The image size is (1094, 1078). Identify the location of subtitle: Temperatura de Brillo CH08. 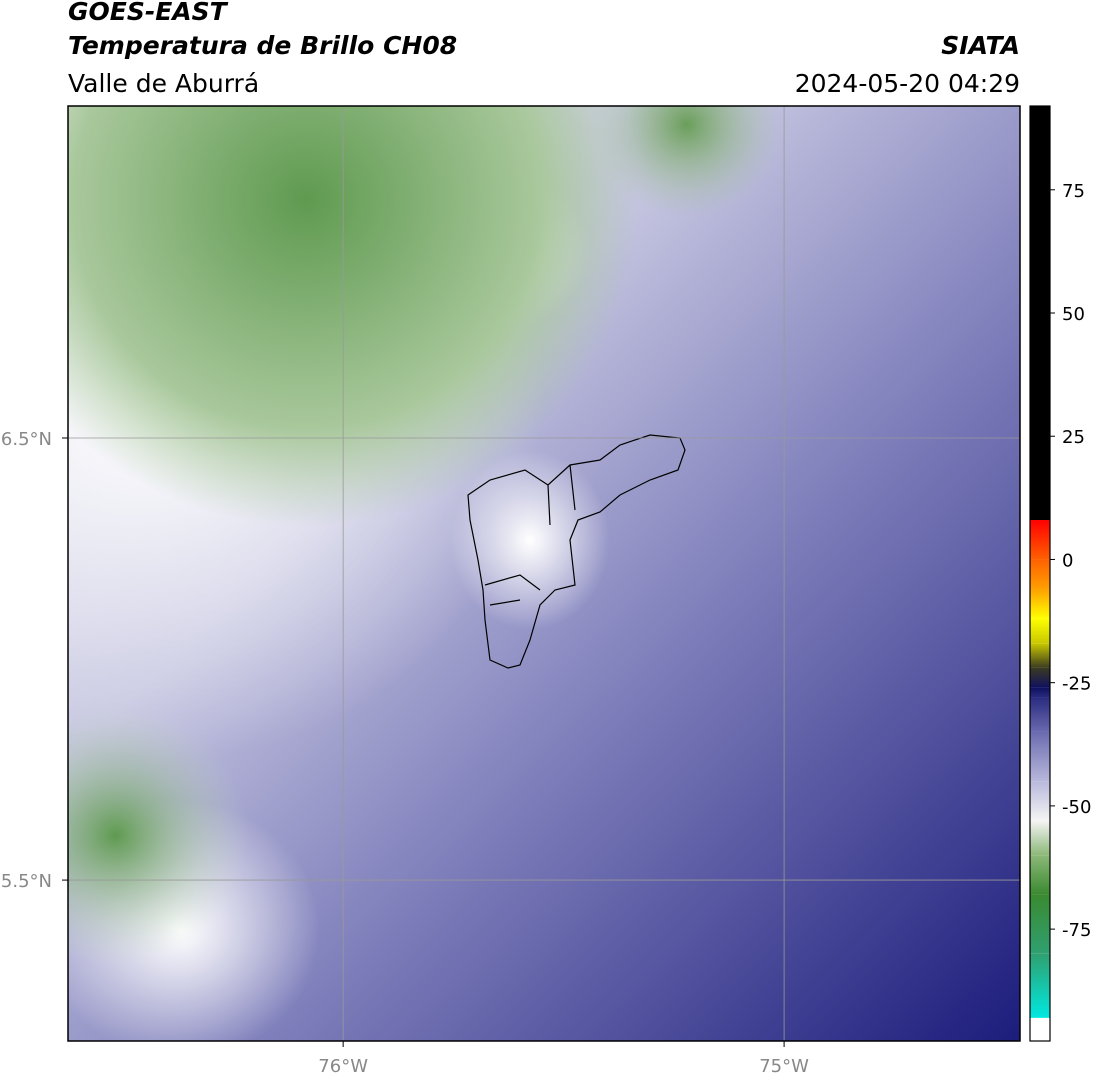
(262, 45).